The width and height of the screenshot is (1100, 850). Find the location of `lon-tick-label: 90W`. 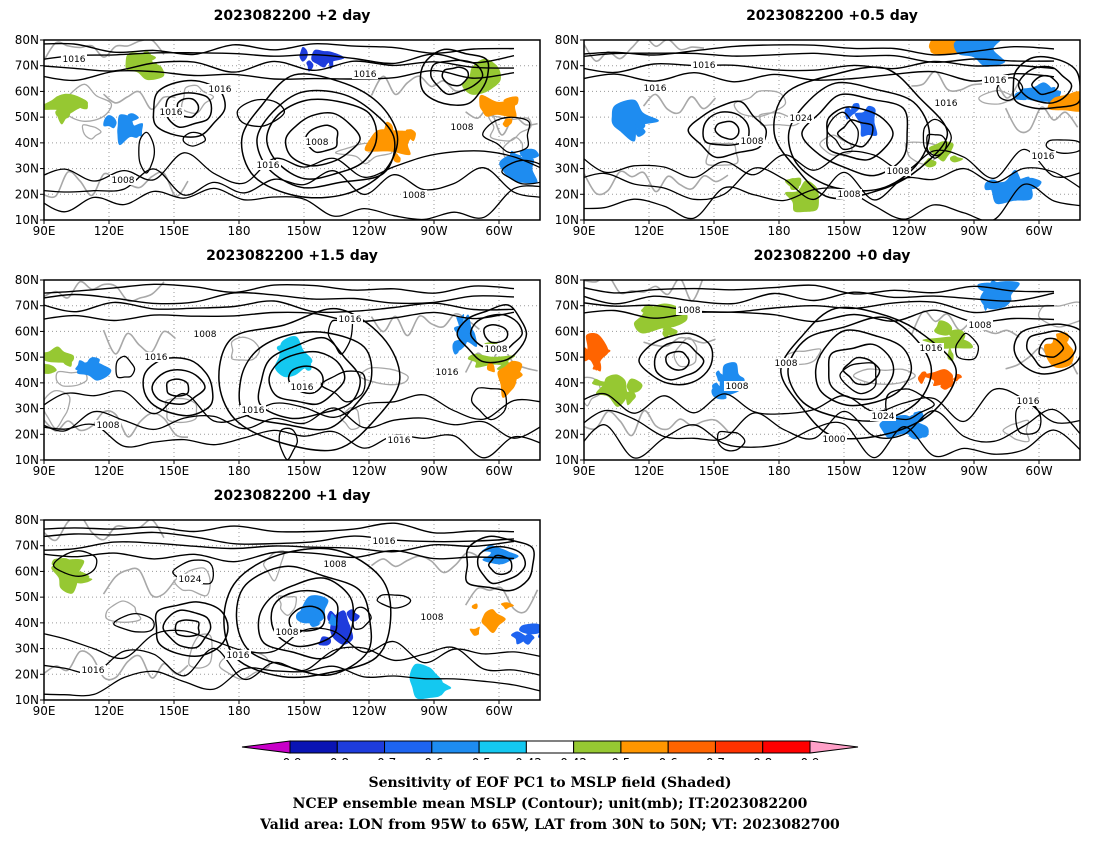

lon-tick-label: 90W is located at coordinates (973, 471).